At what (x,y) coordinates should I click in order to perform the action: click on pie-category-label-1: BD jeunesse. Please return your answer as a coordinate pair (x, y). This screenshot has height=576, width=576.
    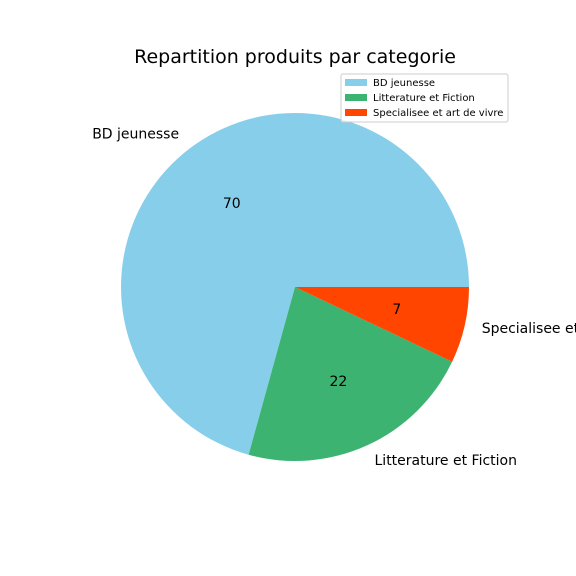
    Looking at the image, I should click on (135, 135).